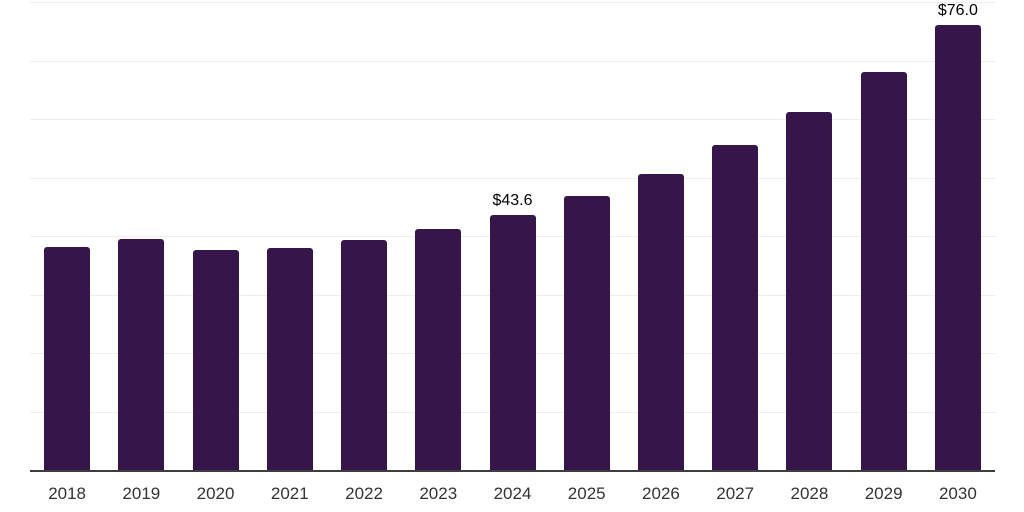 This screenshot has height=512, width=1024. I want to click on x-tick-label-2020: 2020, so click(215, 493).